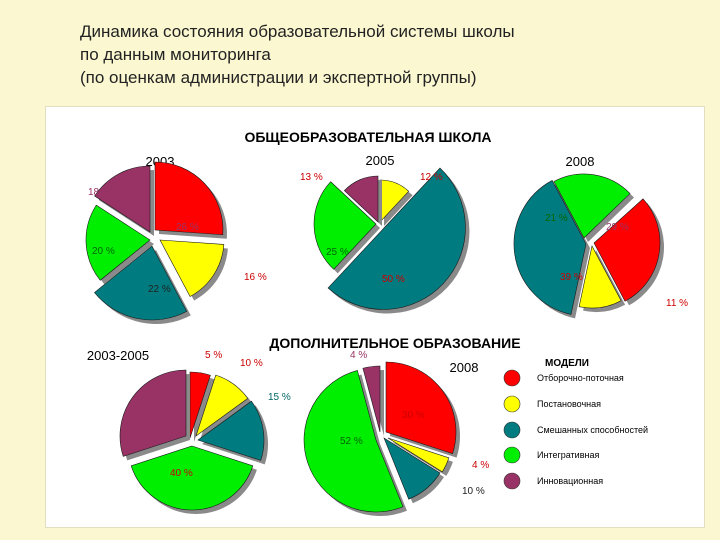 The height and width of the screenshot is (540, 720). I want to click on legend-swatch-integrativnaya, so click(512, 455).